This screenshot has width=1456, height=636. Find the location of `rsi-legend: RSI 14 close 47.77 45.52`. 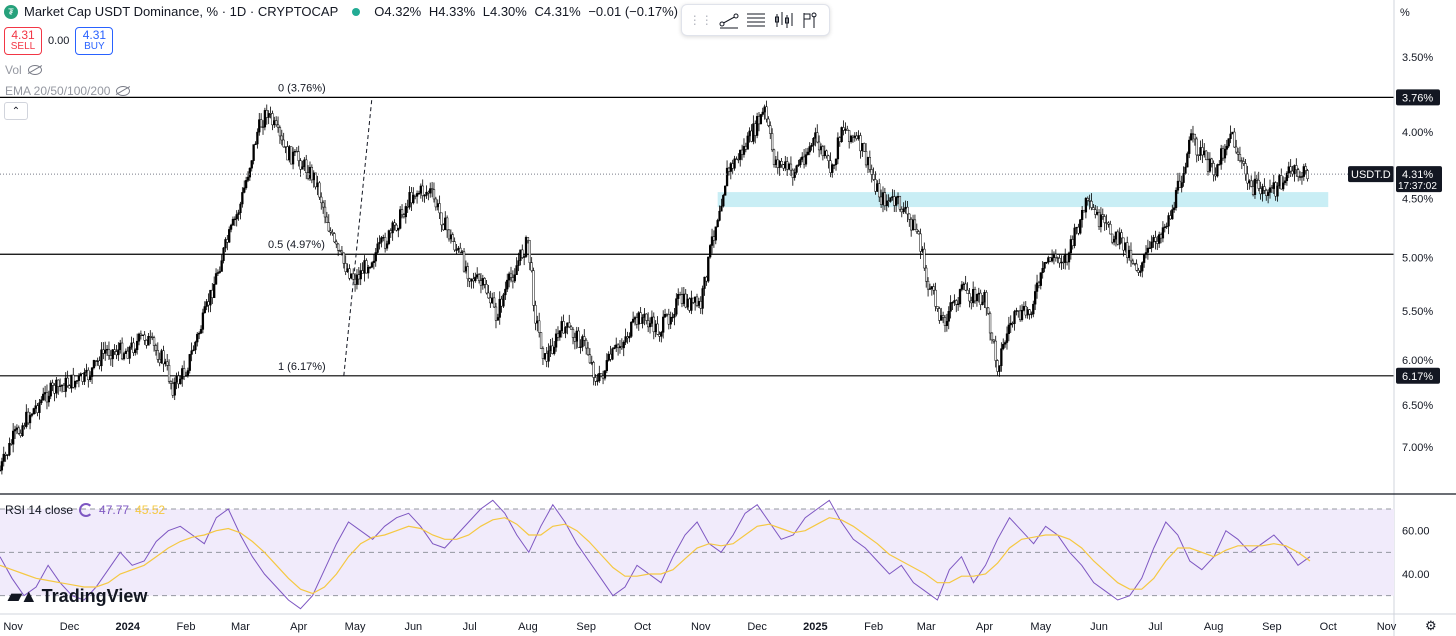

rsi-legend: RSI 14 close 47.77 45.52 is located at coordinates (85, 510).